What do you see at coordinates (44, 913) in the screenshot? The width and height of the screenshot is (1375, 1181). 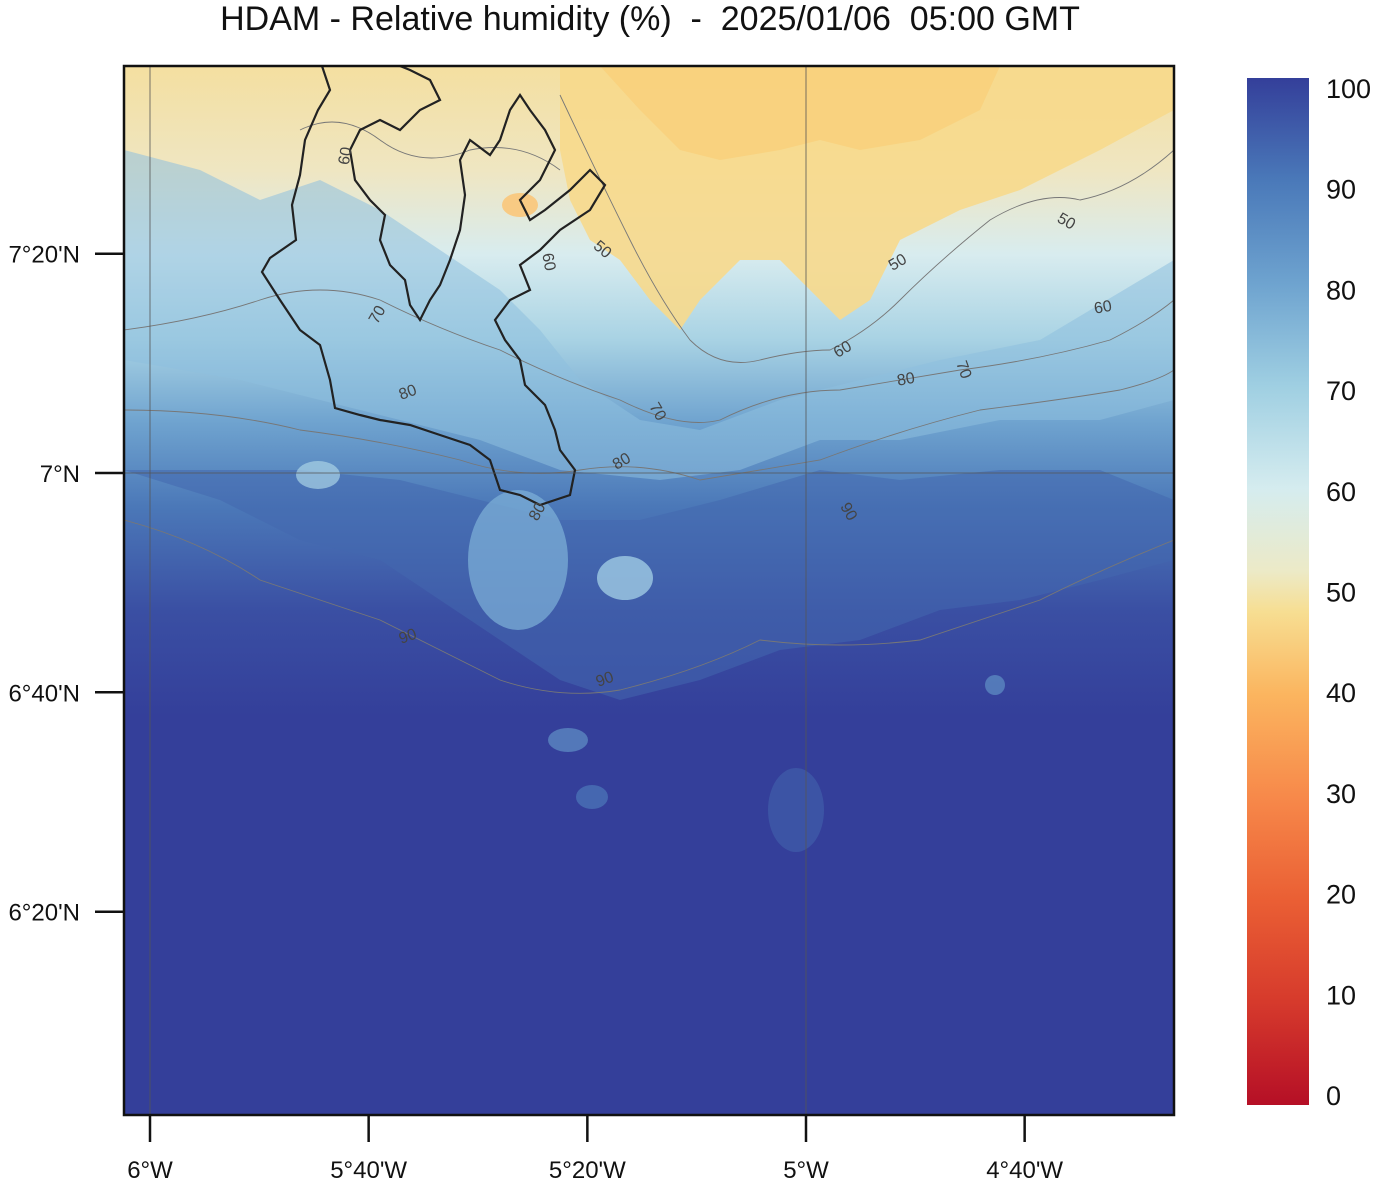 I see `lat-tick-label: 6°20'N` at bounding box center [44, 913].